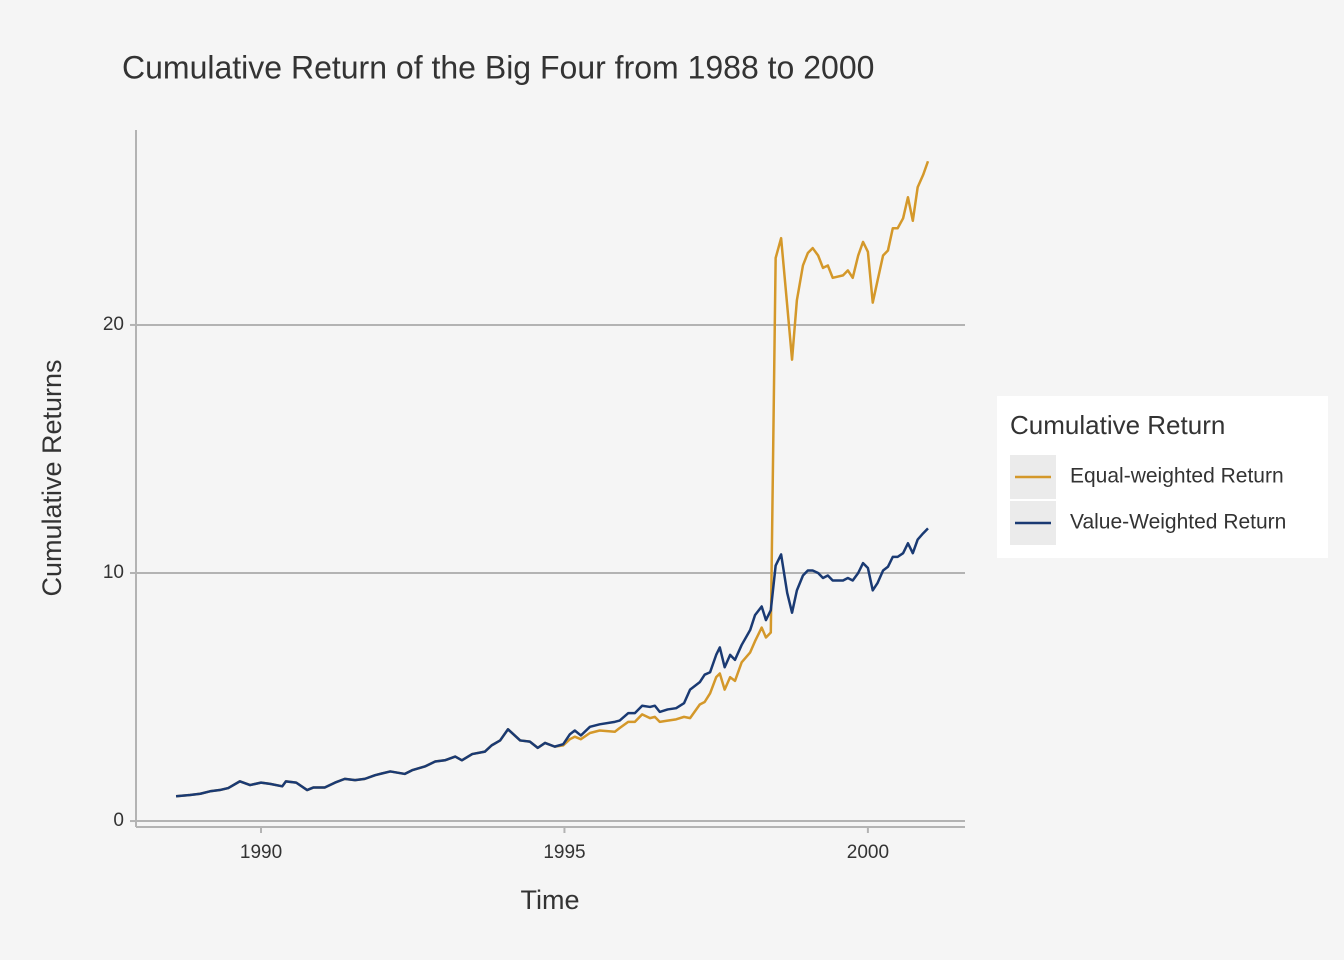  I want to click on y-axis-label: Cumulative Returns, so click(52, 477).